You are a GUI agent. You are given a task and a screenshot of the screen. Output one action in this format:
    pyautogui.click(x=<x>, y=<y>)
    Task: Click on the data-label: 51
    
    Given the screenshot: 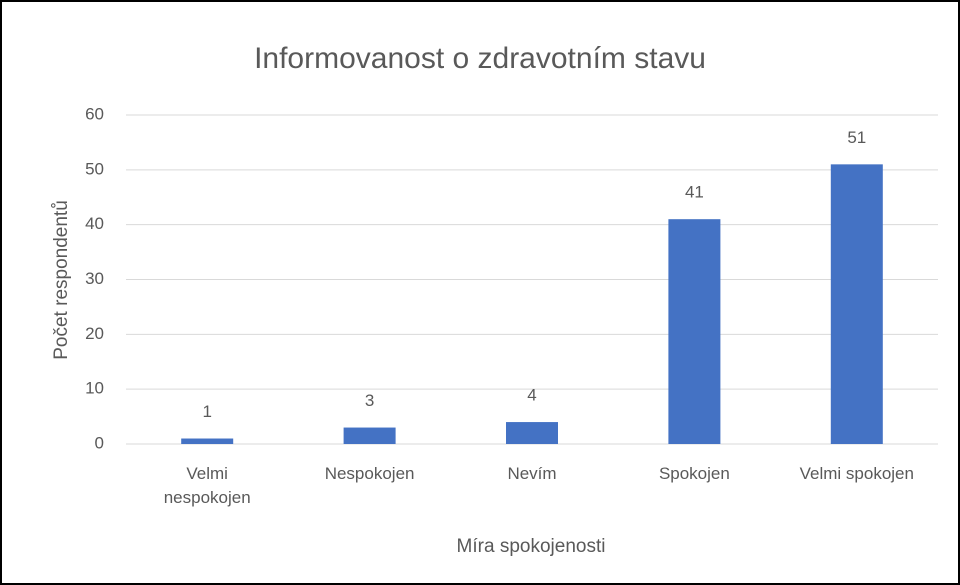 What is the action you would take?
    pyautogui.click(x=856, y=137)
    